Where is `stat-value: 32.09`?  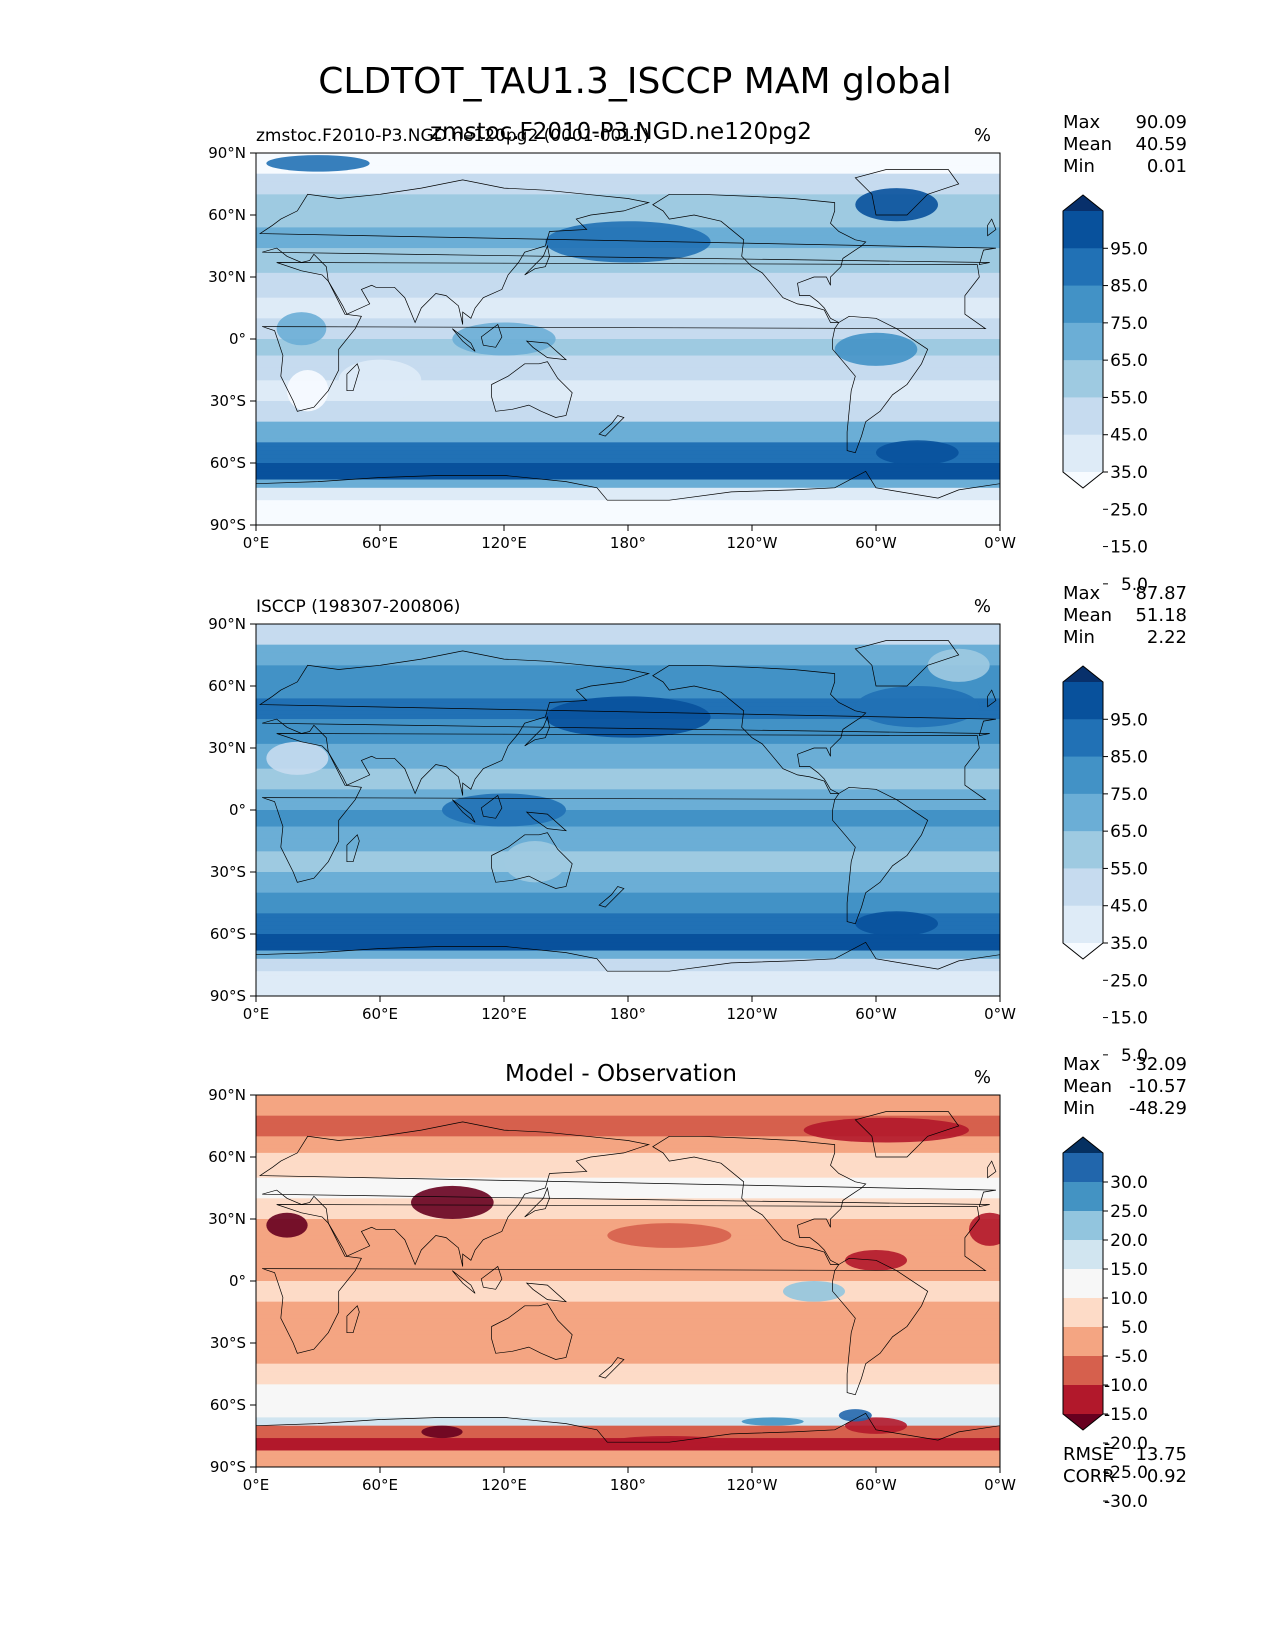 stat-value: 32.09 is located at coordinates (1161, 1064).